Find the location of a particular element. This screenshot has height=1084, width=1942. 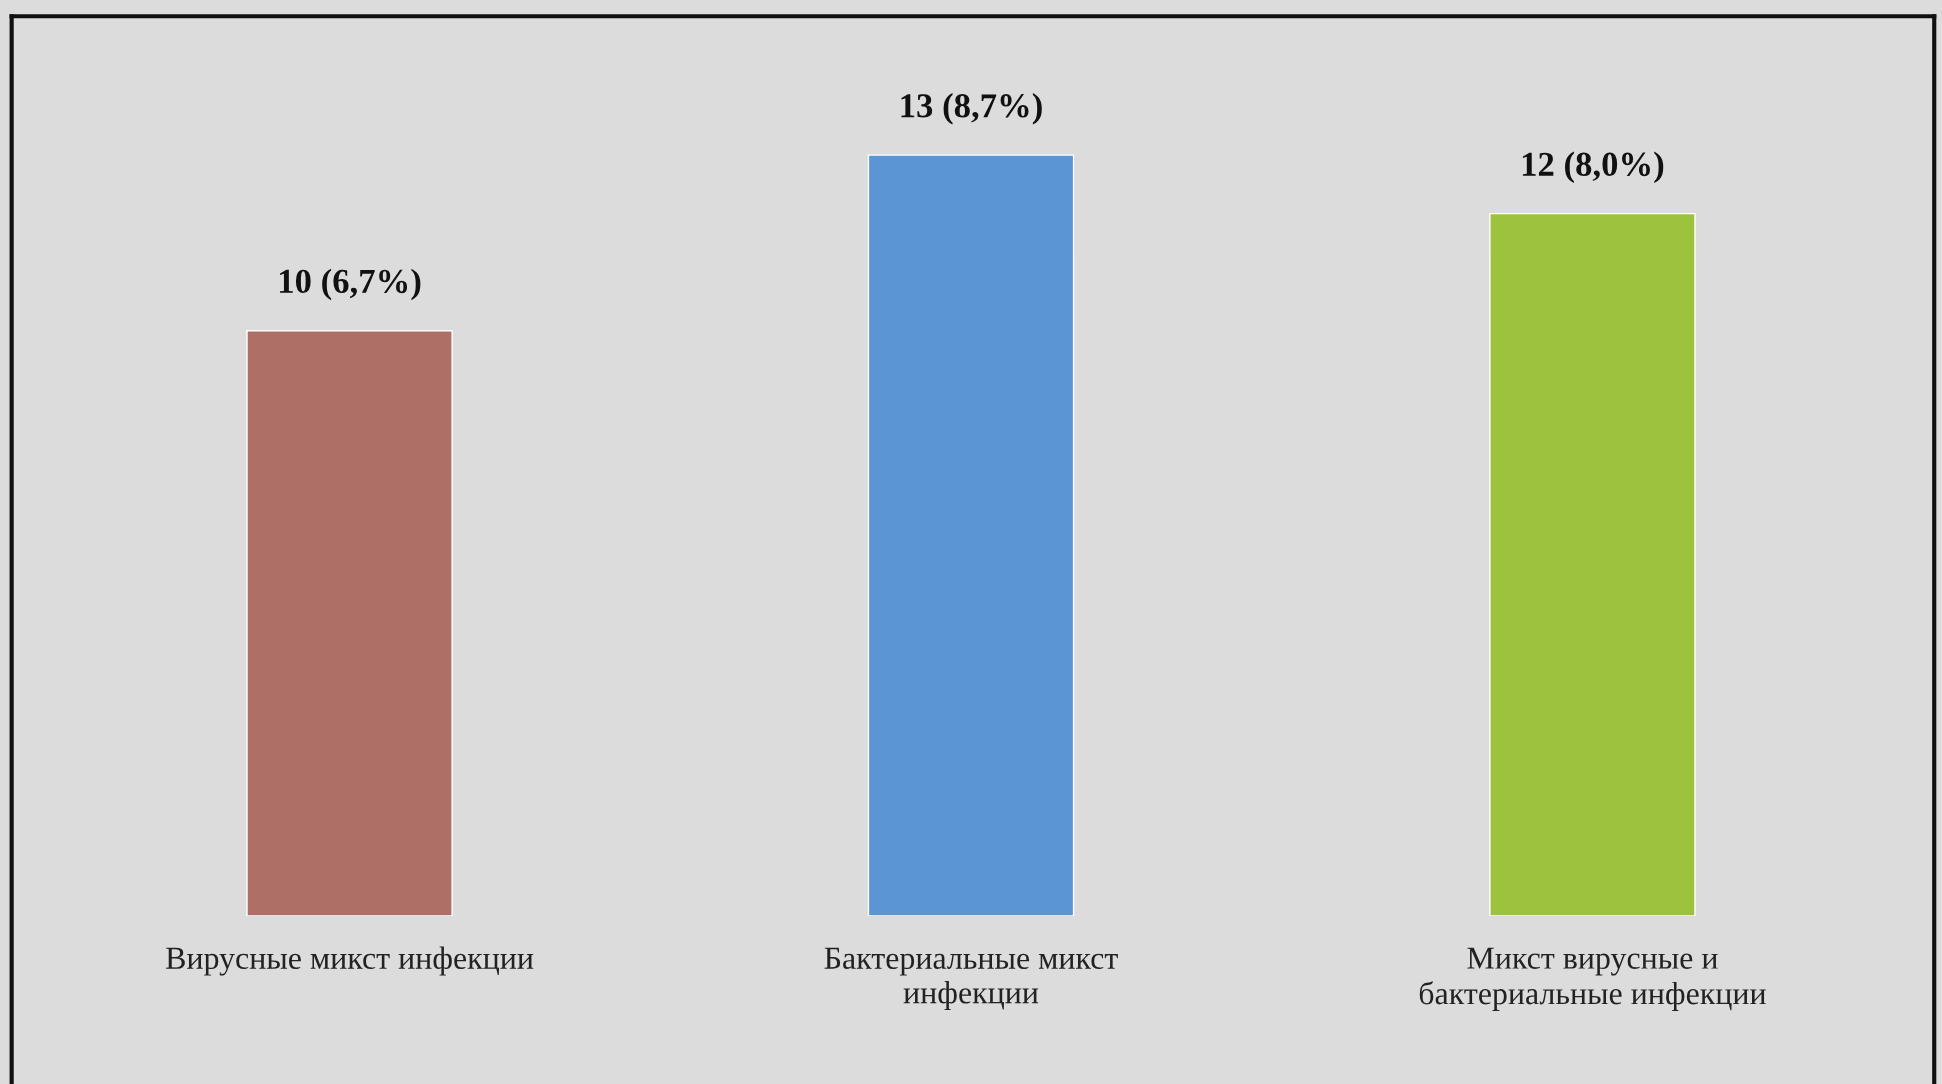

data-label: 12 (8,0%) is located at coordinates (1593, 167).